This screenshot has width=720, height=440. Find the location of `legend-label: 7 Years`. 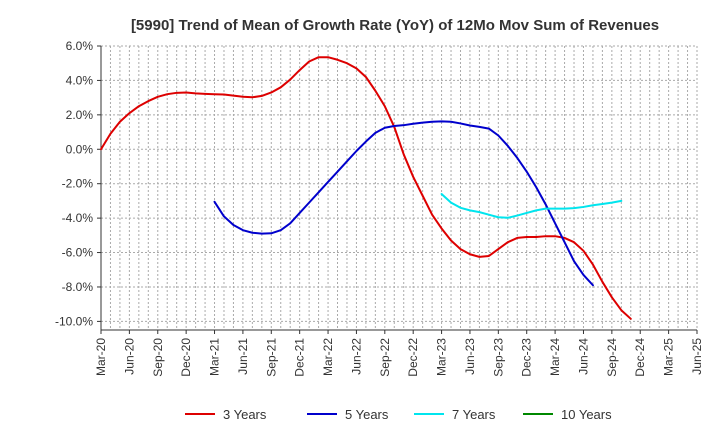

legend-label: 7 Years is located at coordinates (474, 414).